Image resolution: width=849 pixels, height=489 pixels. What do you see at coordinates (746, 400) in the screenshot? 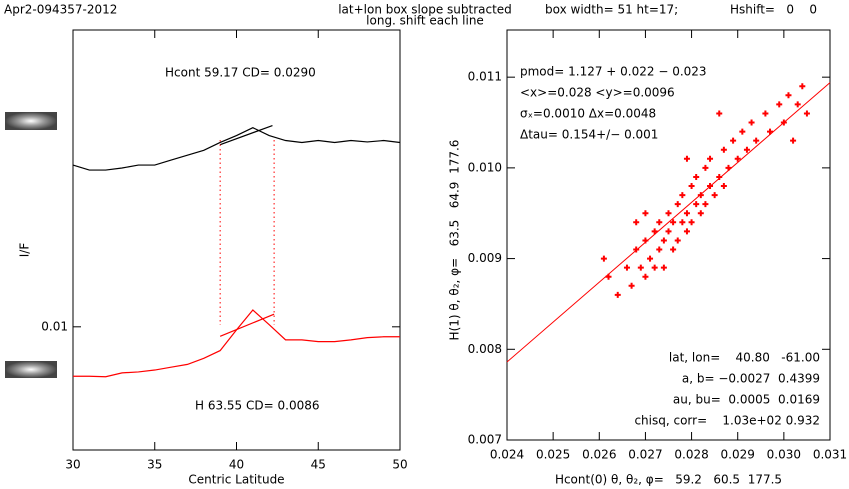
I see `annotation: au, bu= 0.0005 0.0169` at bounding box center [746, 400].